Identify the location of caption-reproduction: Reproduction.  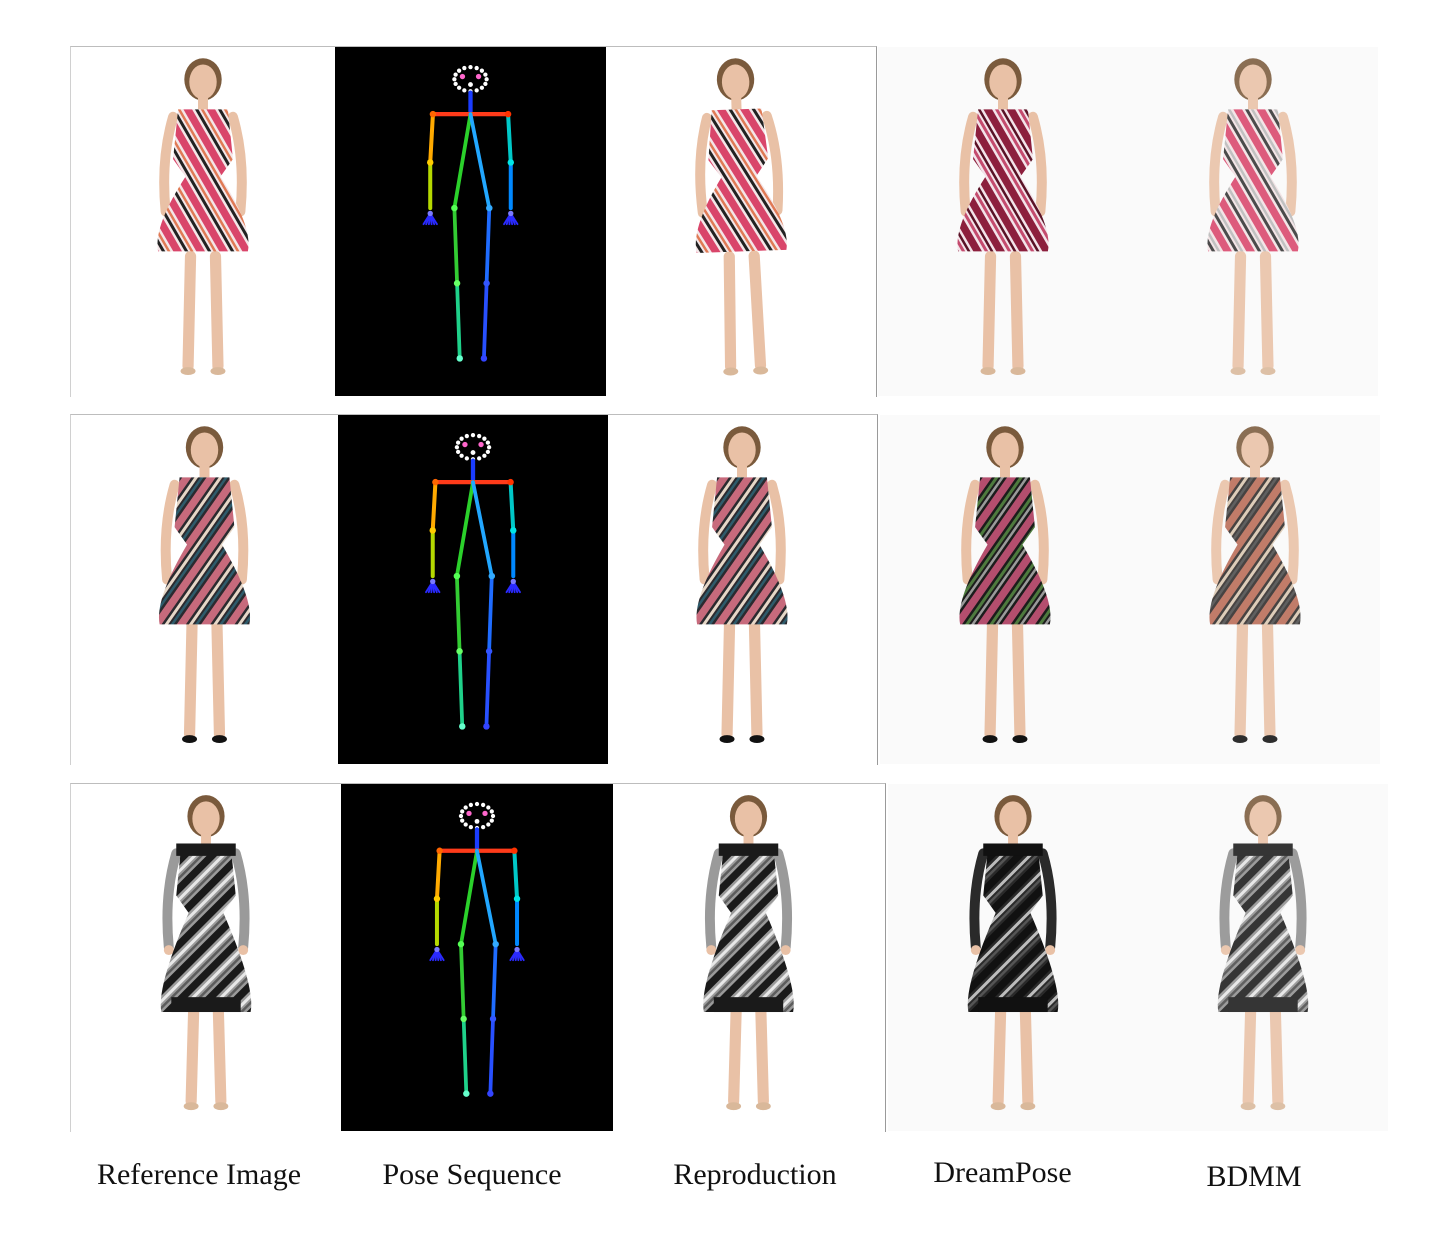
(755, 1174).